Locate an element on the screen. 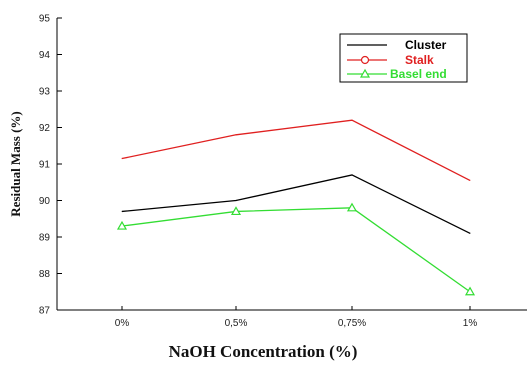  legend-label-cluster: Cluster is located at coordinates (426, 45).